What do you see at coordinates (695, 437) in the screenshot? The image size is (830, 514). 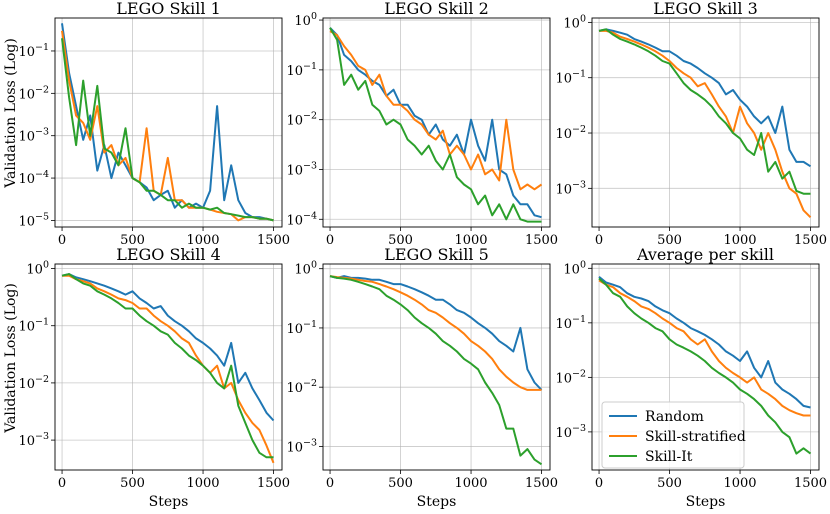 I see `legend-label-skill-stratified: Skill-stratified` at bounding box center [695, 437].